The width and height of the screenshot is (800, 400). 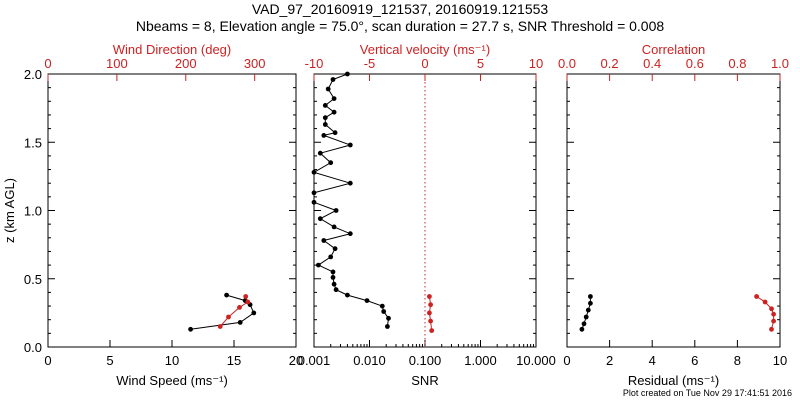 I want to click on top-tick-label-wind: 300, so click(x=255, y=63).